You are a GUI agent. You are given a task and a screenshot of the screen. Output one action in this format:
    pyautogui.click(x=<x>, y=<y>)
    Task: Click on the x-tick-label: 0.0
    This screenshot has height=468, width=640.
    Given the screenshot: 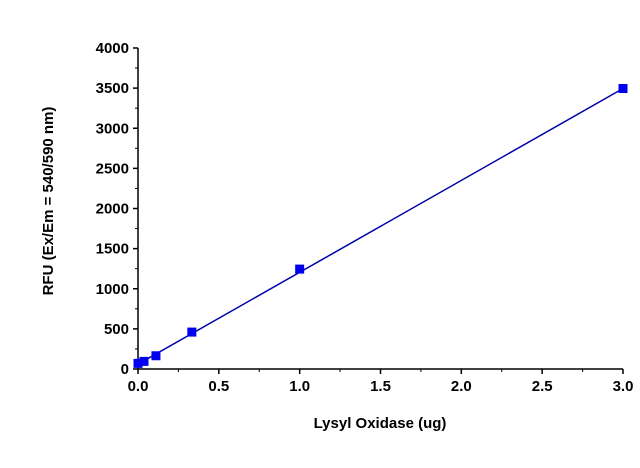 What is the action you would take?
    pyautogui.click(x=138, y=386)
    